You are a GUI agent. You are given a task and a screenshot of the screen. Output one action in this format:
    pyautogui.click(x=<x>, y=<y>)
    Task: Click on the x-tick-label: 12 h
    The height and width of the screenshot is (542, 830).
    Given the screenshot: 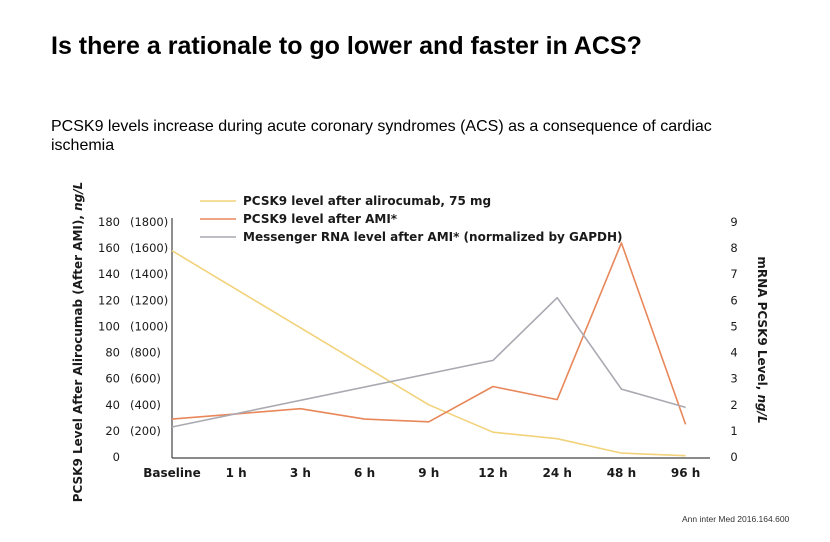 What is the action you would take?
    pyautogui.click(x=492, y=473)
    